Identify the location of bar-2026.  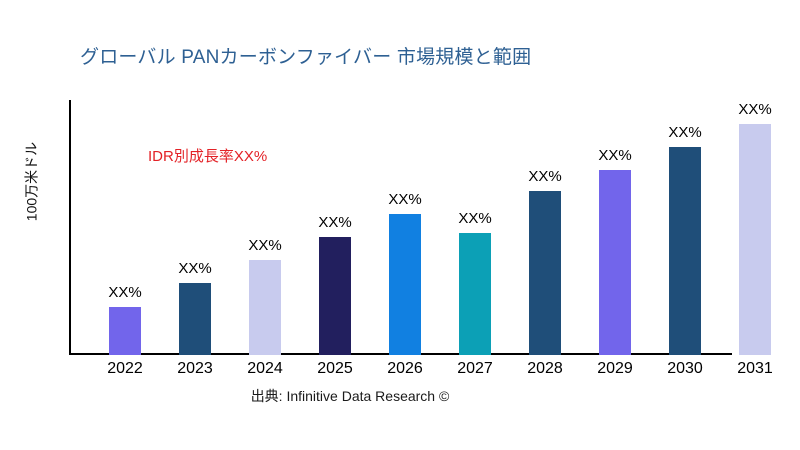
(405, 284).